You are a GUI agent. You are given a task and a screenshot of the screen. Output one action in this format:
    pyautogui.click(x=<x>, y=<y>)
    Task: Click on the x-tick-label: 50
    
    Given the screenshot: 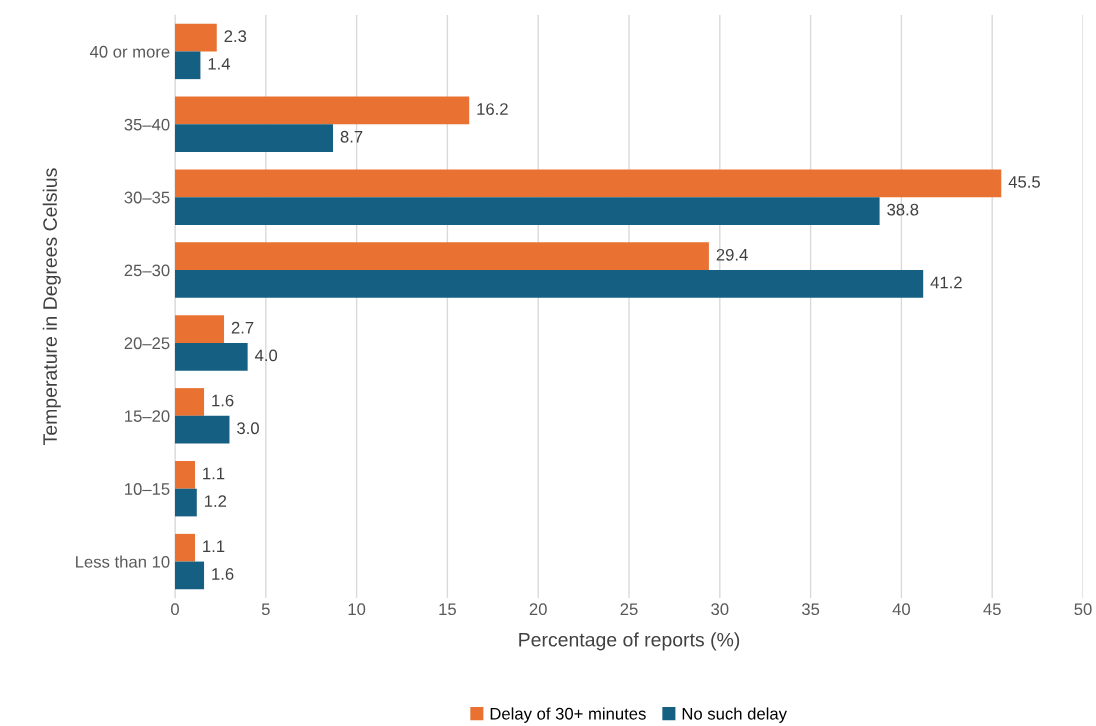 What is the action you would take?
    pyautogui.click(x=1083, y=609)
    